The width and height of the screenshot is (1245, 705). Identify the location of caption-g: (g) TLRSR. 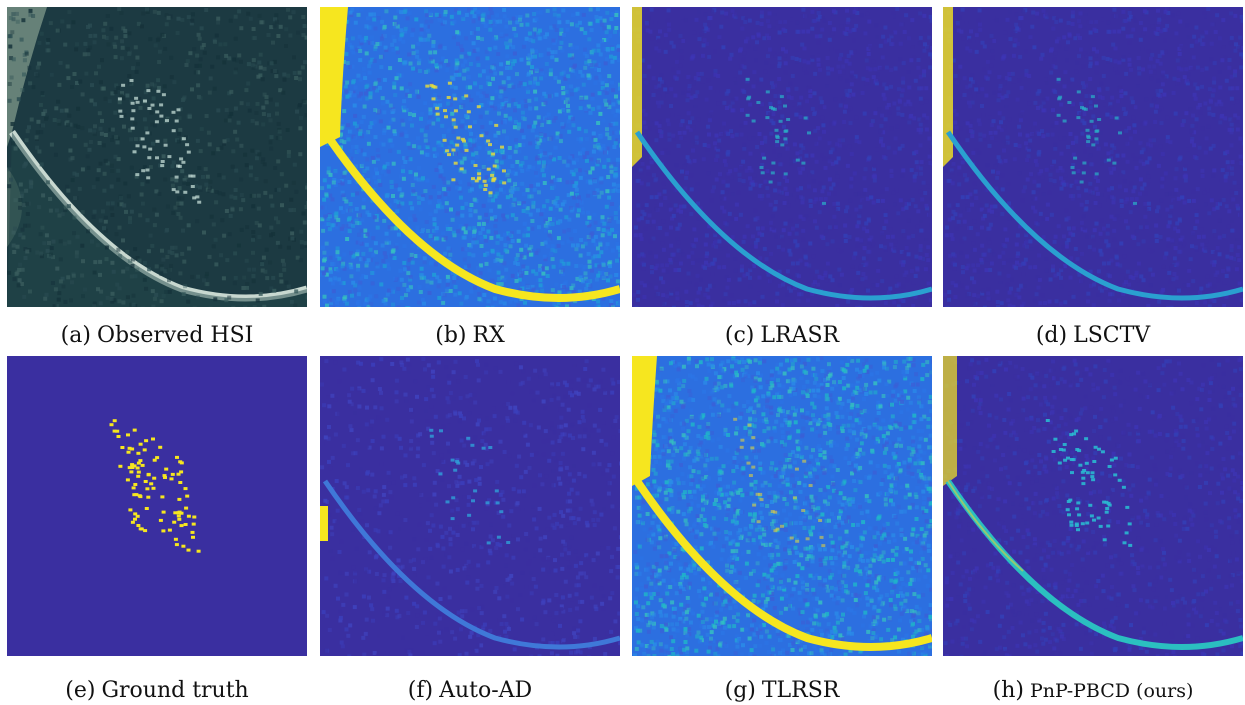
(782, 690).